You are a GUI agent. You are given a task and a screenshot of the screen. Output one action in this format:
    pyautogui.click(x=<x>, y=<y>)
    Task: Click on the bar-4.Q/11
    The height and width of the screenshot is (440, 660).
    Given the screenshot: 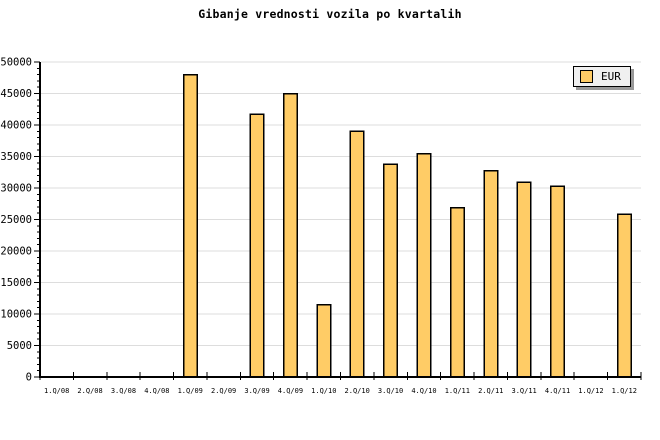 What is the action you would take?
    pyautogui.click(x=558, y=281)
    